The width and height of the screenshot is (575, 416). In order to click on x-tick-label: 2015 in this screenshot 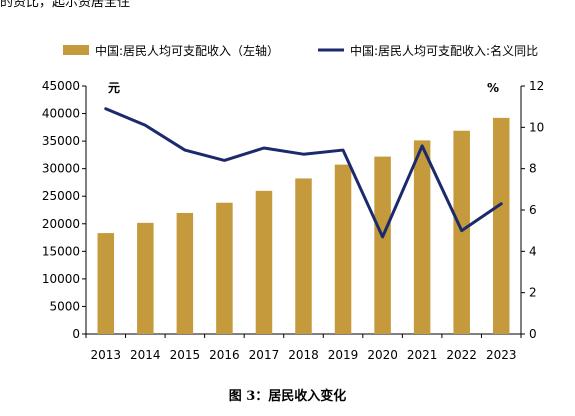, I will do `click(185, 355)`.